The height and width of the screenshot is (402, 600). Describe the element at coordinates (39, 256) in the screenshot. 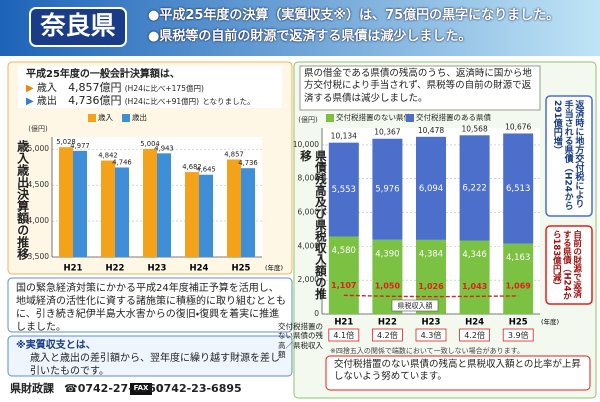

I see `y-tick-label: 3,500` at that location.